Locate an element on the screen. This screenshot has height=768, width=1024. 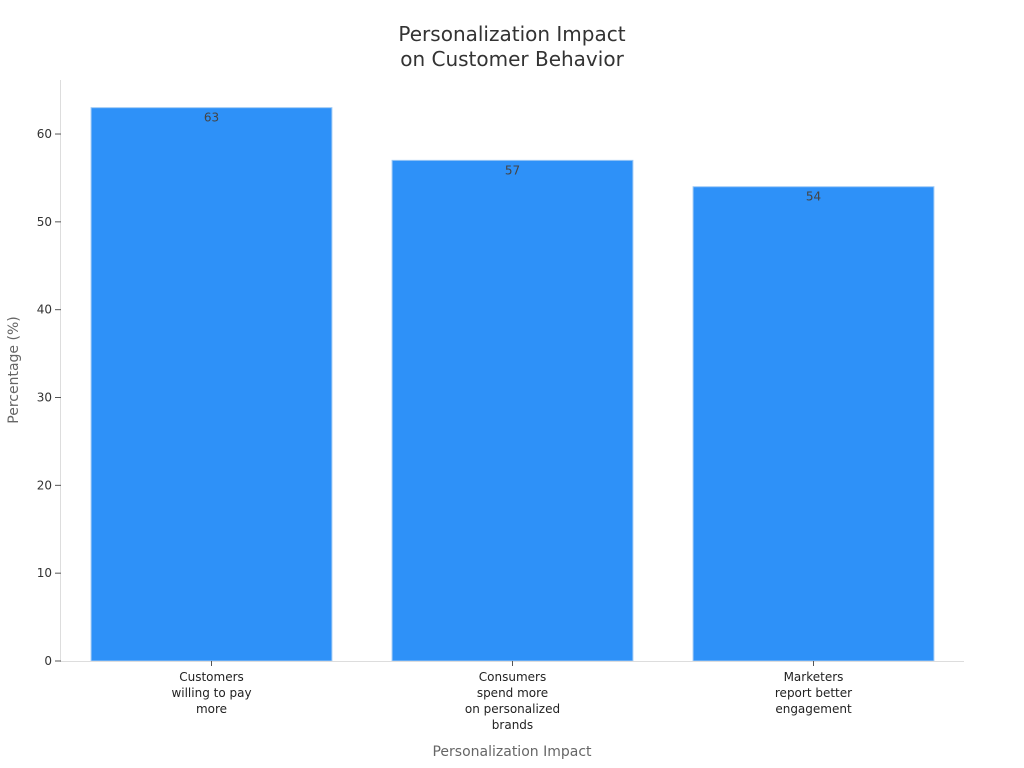
x-category-label-line: Customers is located at coordinates (211, 677).